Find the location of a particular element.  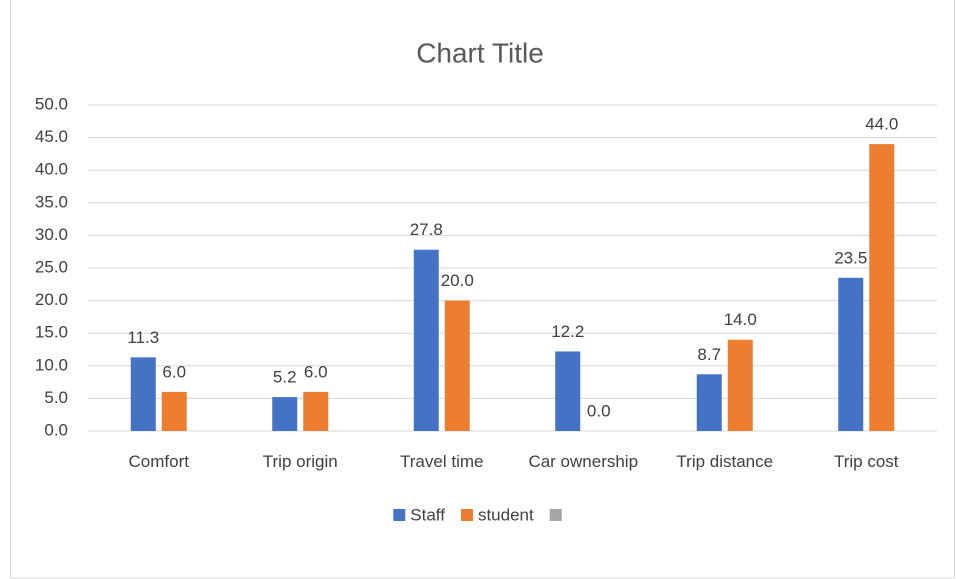

data-label: 23.5 is located at coordinates (850, 257).